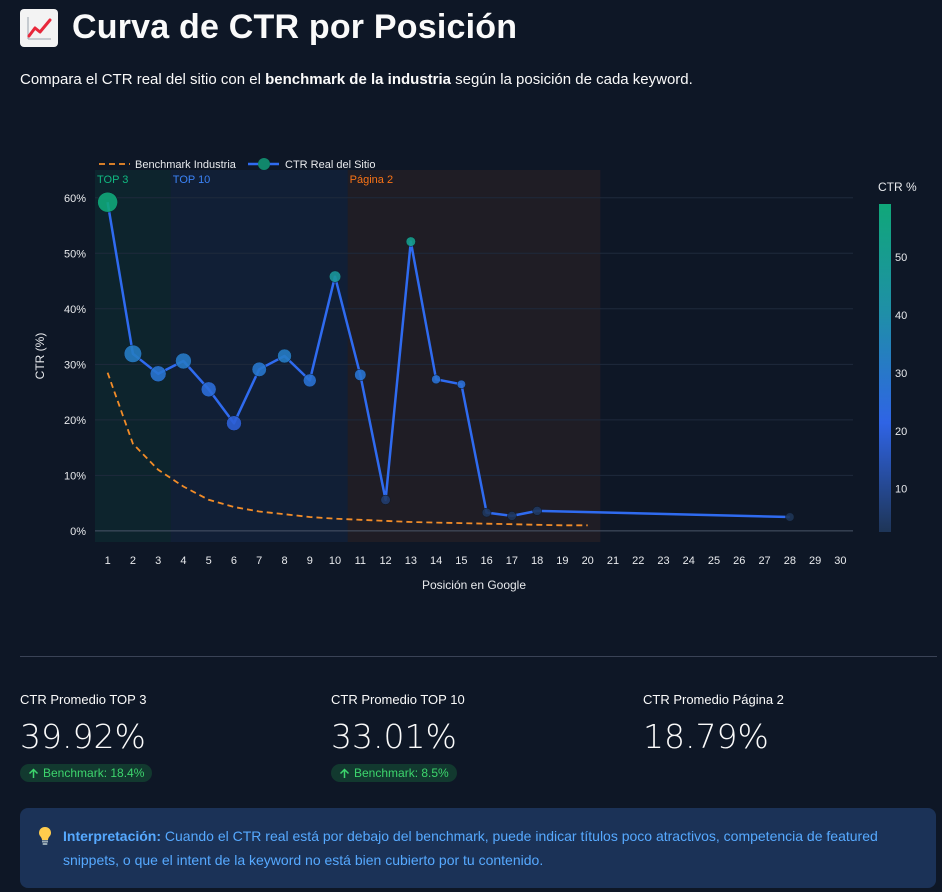 The height and width of the screenshot is (892, 942). What do you see at coordinates (487, 561) in the screenshot?
I see `x-tick-label: 16` at bounding box center [487, 561].